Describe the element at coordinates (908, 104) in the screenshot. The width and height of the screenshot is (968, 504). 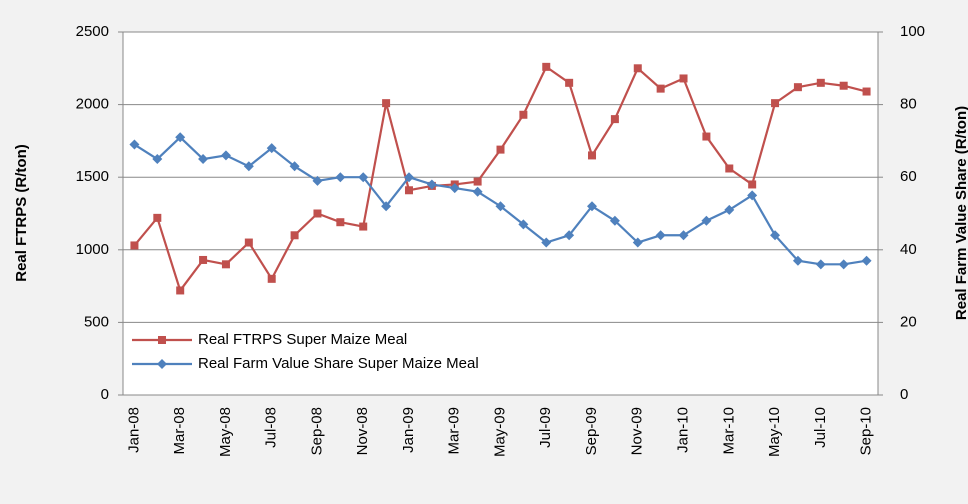
I see `y2-tick-label: 80` at that location.